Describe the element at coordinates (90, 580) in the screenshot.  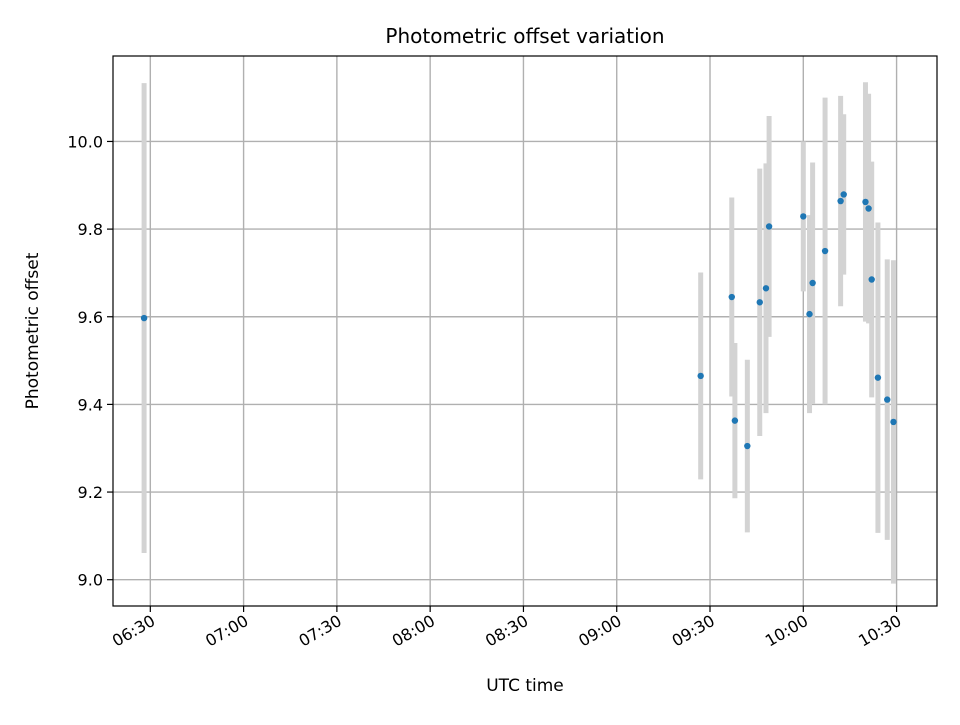
I see `y-tick-label: 9.0` at that location.